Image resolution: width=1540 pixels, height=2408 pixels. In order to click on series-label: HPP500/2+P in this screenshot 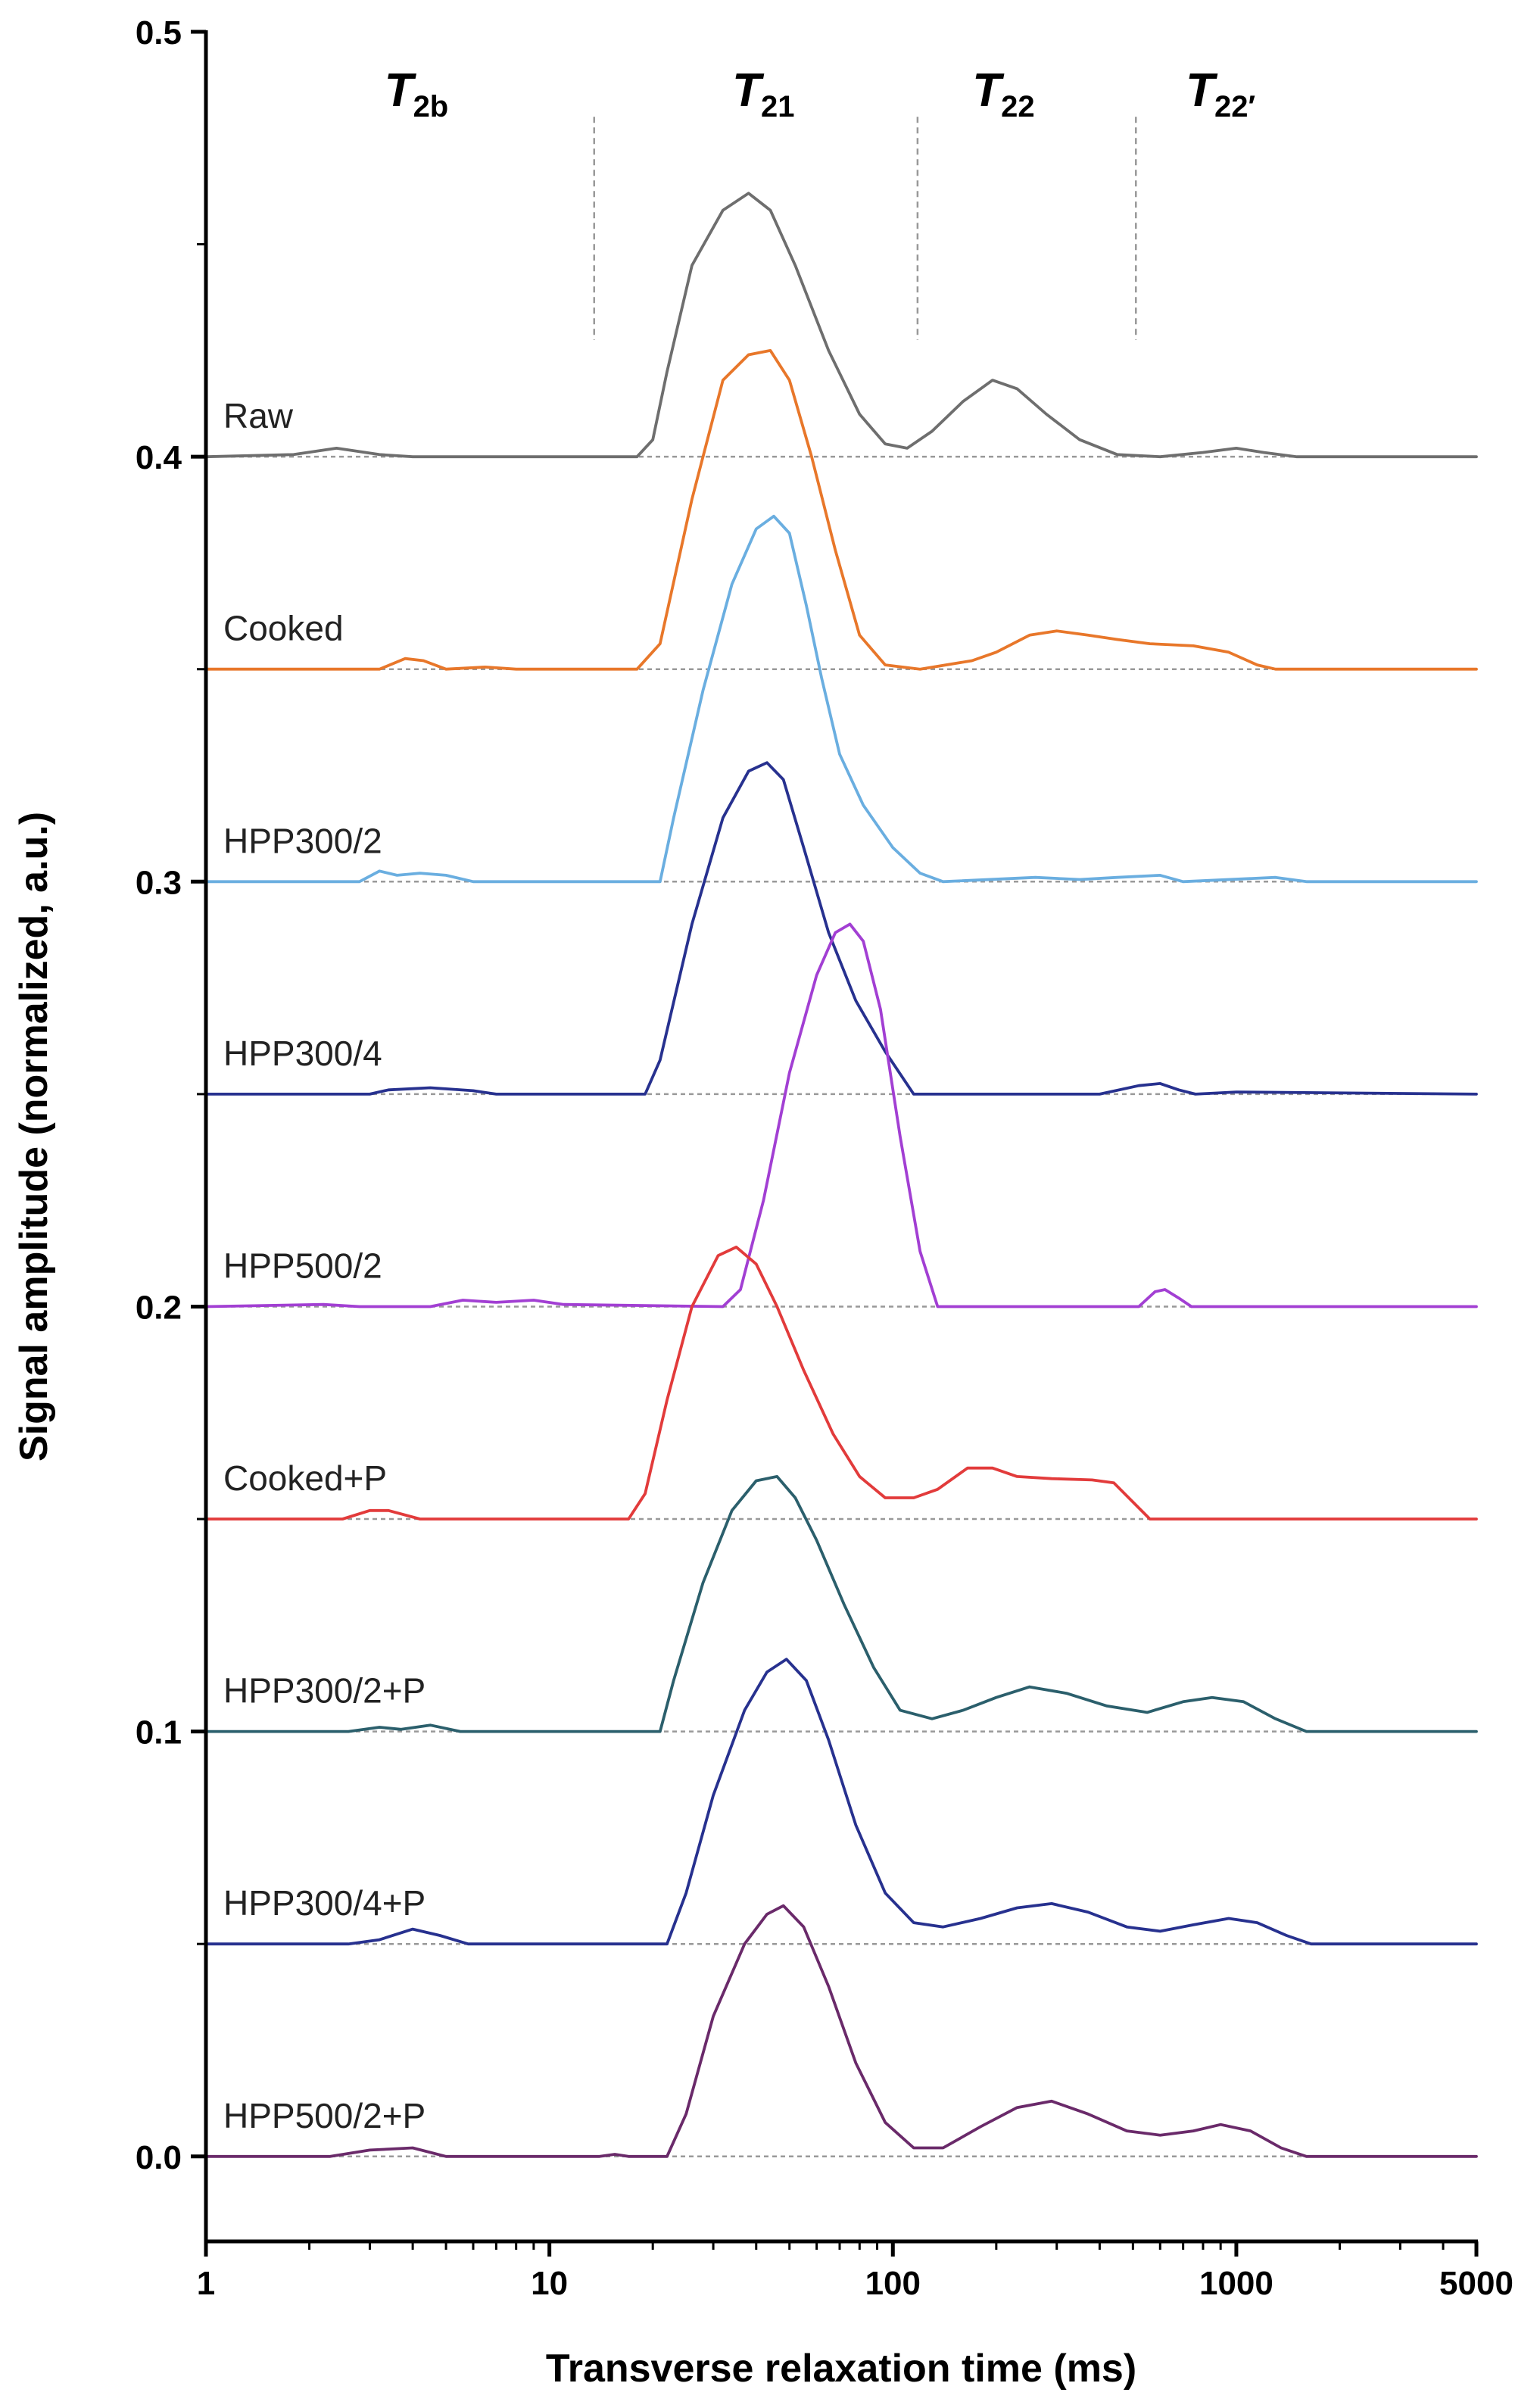, I will do `click(325, 2115)`.